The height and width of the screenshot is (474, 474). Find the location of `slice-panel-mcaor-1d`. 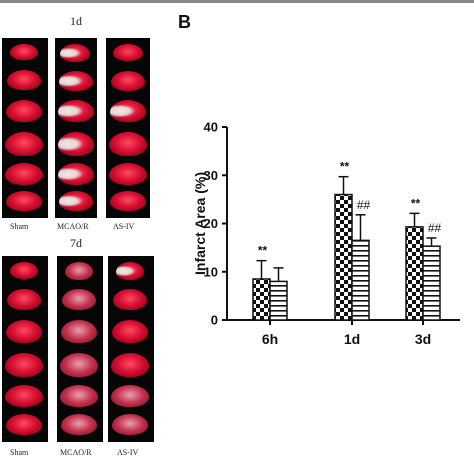

slice-panel-mcaor-1d is located at coordinates (76, 128).